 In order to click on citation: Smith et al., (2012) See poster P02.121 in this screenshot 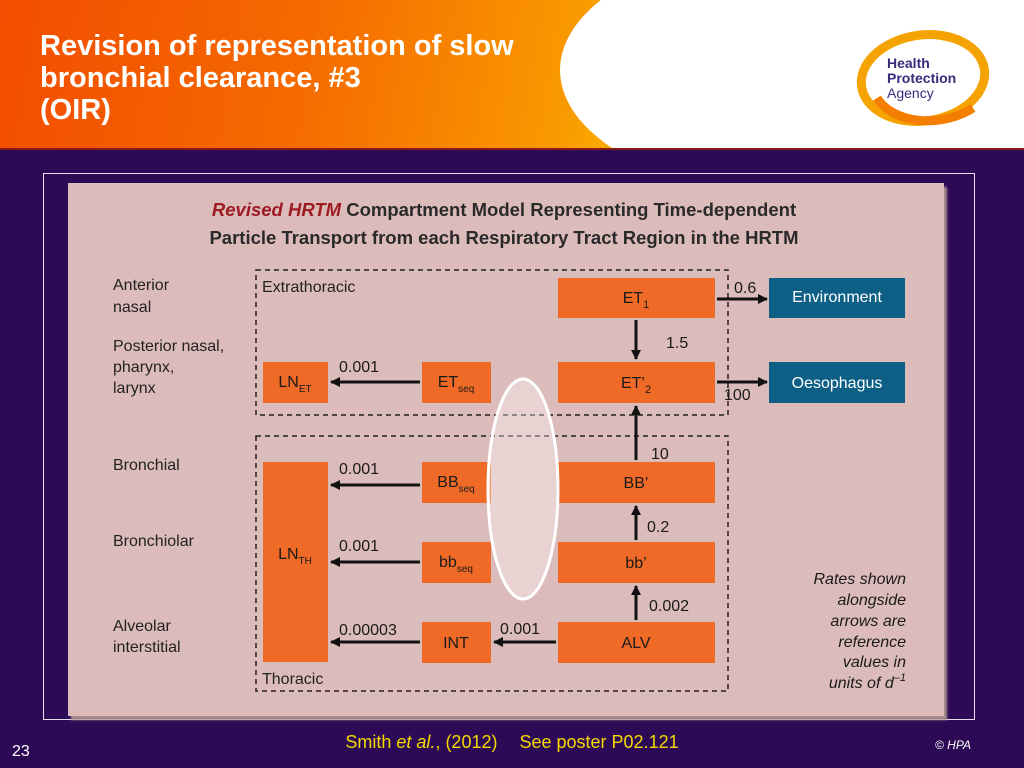, I will do `click(512, 742)`.